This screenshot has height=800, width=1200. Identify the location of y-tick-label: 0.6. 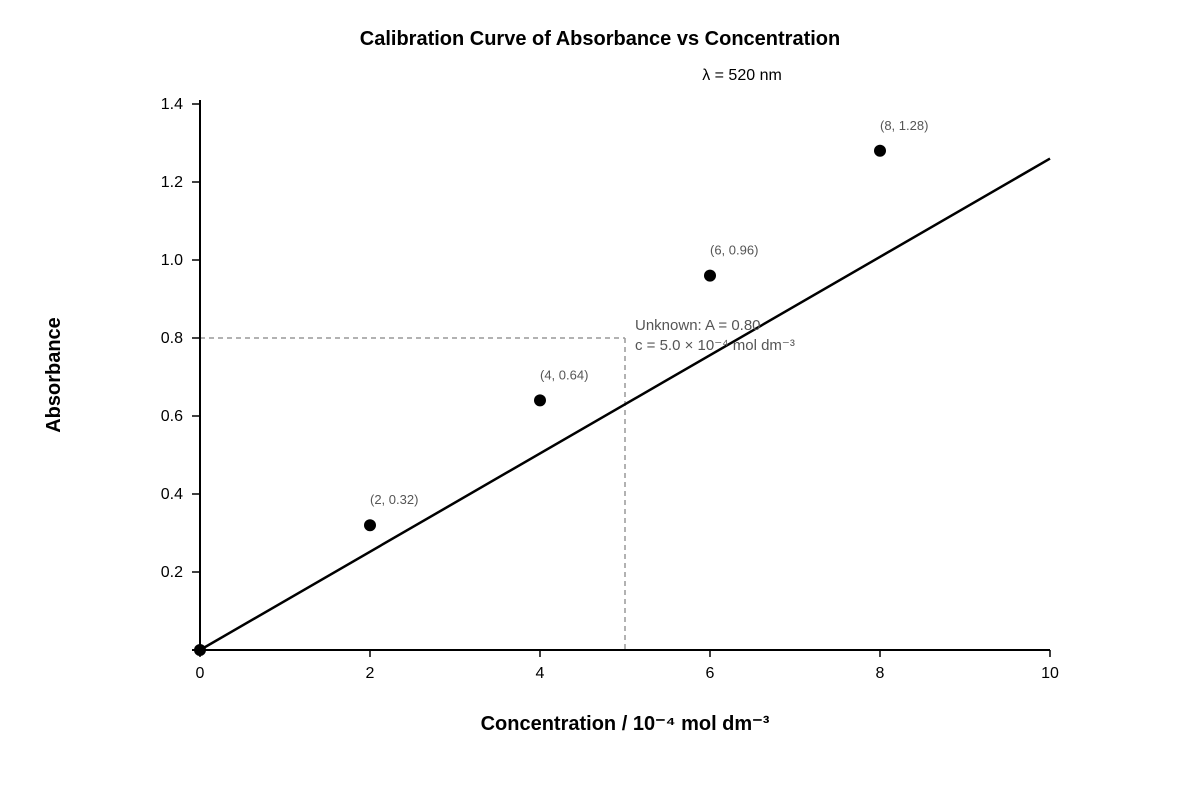
(172, 416).